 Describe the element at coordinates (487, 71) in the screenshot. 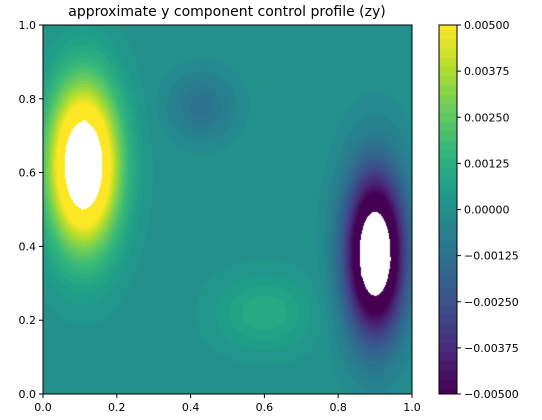

I see `colorbar-tick-label: 0.00375` at that location.